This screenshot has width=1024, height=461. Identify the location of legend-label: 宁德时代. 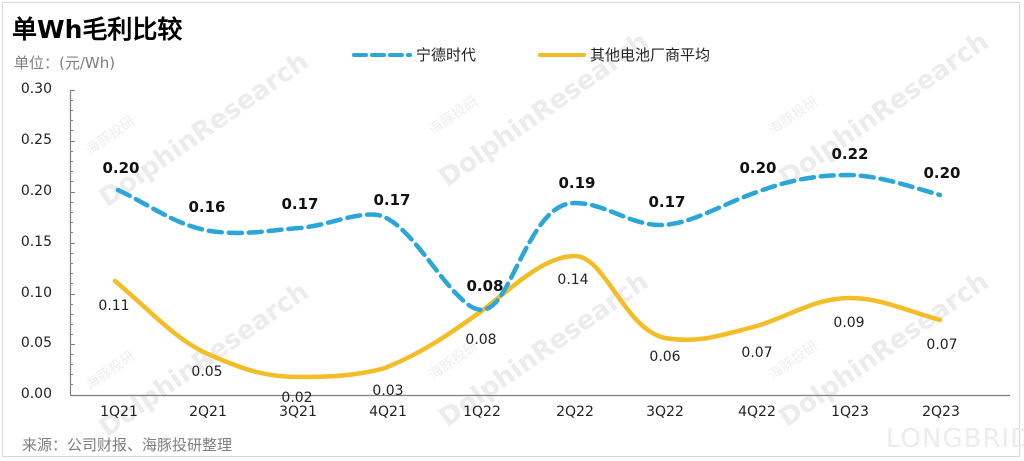
(446, 55).